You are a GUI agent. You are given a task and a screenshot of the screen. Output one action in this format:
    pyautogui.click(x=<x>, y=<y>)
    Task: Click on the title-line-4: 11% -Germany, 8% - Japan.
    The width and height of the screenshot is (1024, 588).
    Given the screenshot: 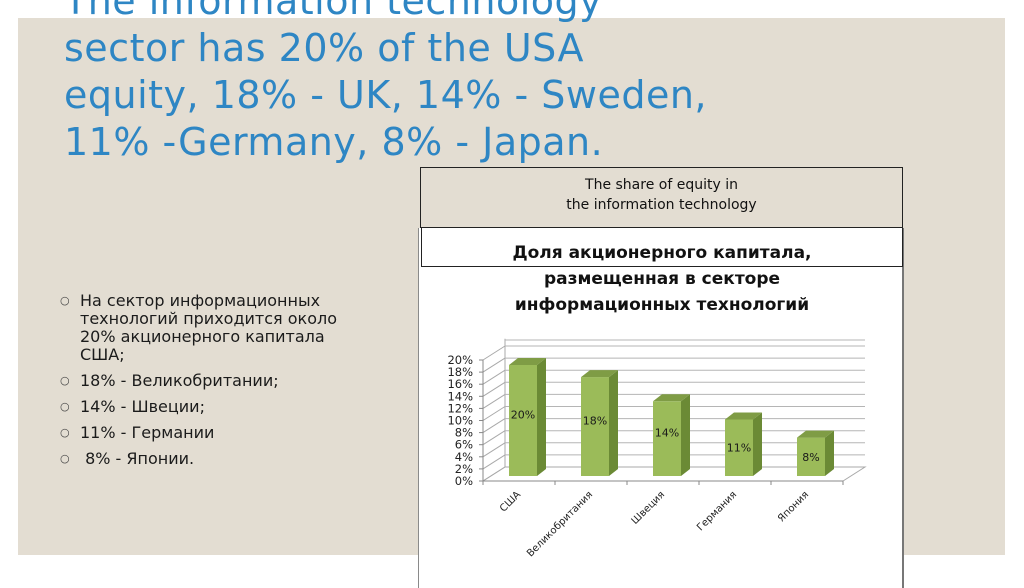 What is the action you would take?
    pyautogui.click(x=334, y=142)
    